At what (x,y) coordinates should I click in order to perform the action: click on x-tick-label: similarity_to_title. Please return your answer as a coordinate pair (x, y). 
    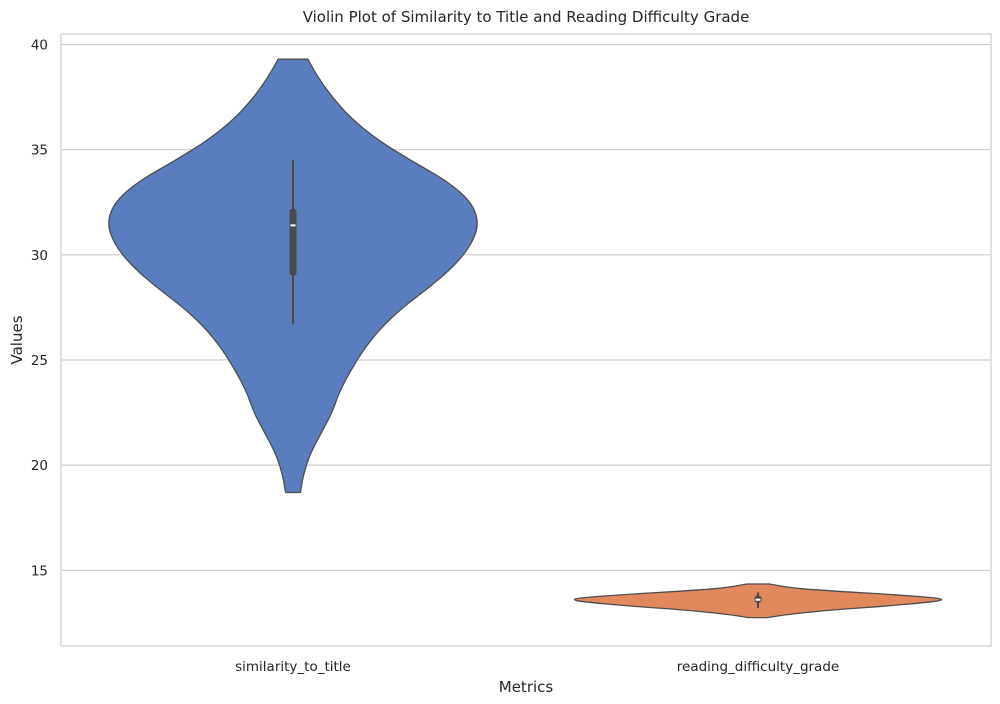
    Looking at the image, I should click on (293, 667).